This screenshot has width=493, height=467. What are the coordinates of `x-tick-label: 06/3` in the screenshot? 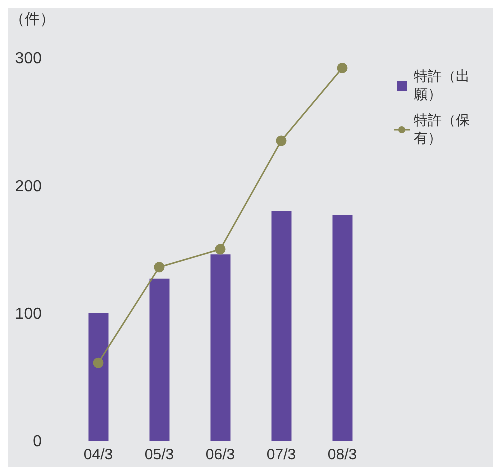 It's located at (221, 455).